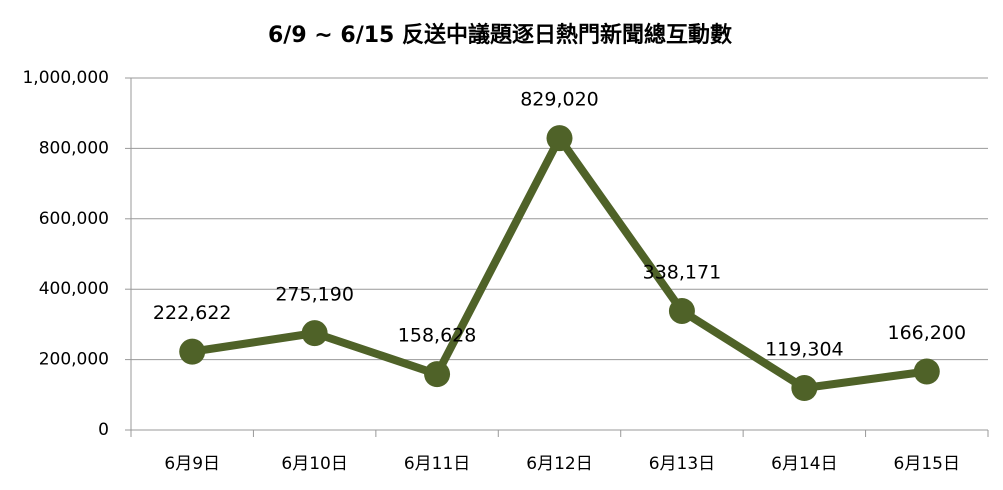 Image resolution: width=1003 pixels, height=490 pixels. What do you see at coordinates (682, 464) in the screenshot?
I see `x-tick-label: 6月13日` at bounding box center [682, 464].